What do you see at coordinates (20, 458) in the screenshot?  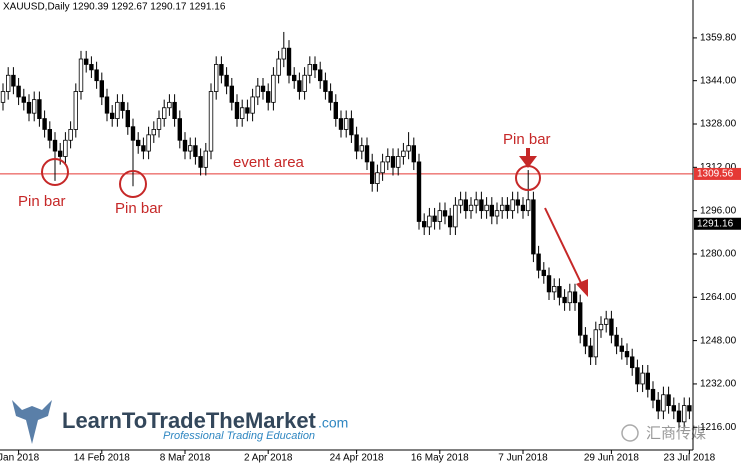 I see `x-tick-label: Jan 2018` at bounding box center [20, 458].